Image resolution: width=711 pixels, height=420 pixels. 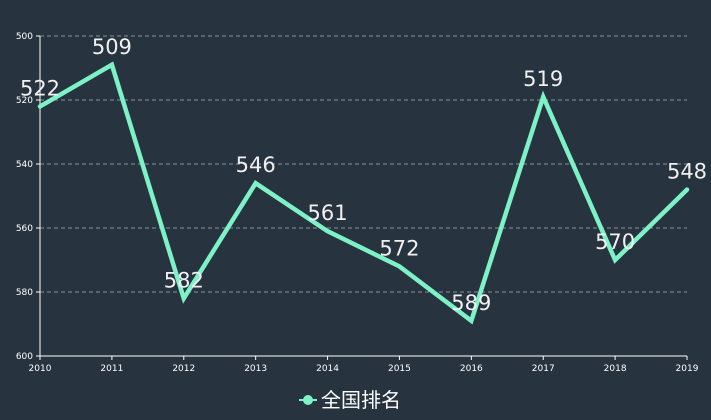 I want to click on data-label: 522, so click(x=40, y=88).